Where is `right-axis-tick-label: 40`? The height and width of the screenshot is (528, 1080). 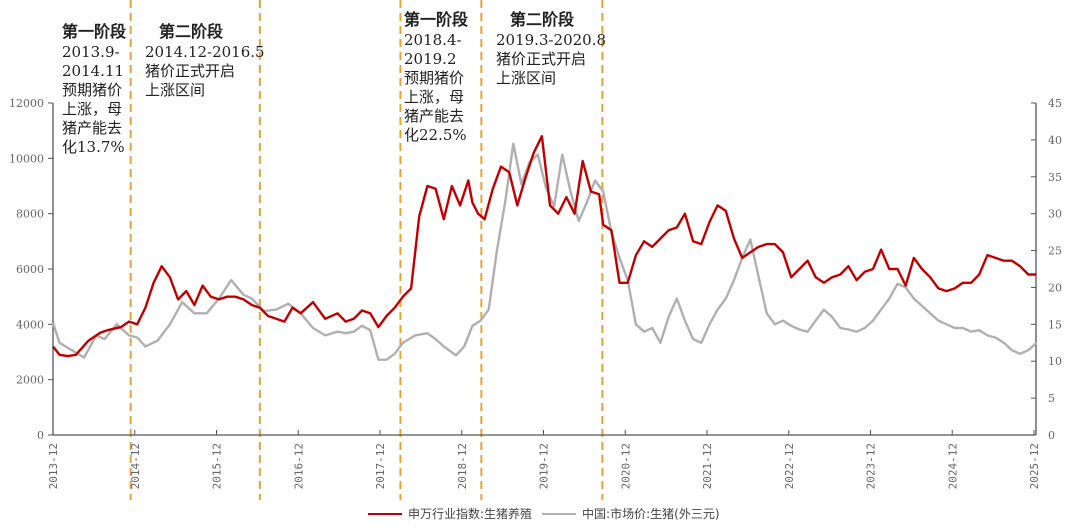
right-axis-tick-label: 40 is located at coordinates (1055, 140).